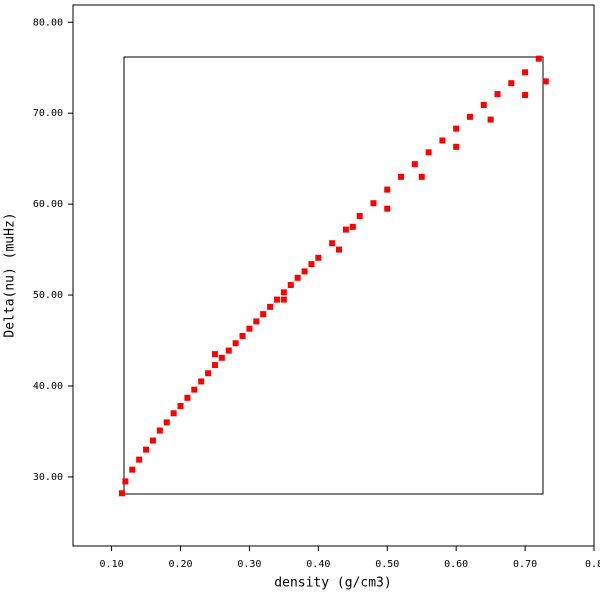 Image resolution: width=600 pixels, height=596 pixels. Describe the element at coordinates (525, 564) in the screenshot. I see `x-tick-label: 0.70` at that location.